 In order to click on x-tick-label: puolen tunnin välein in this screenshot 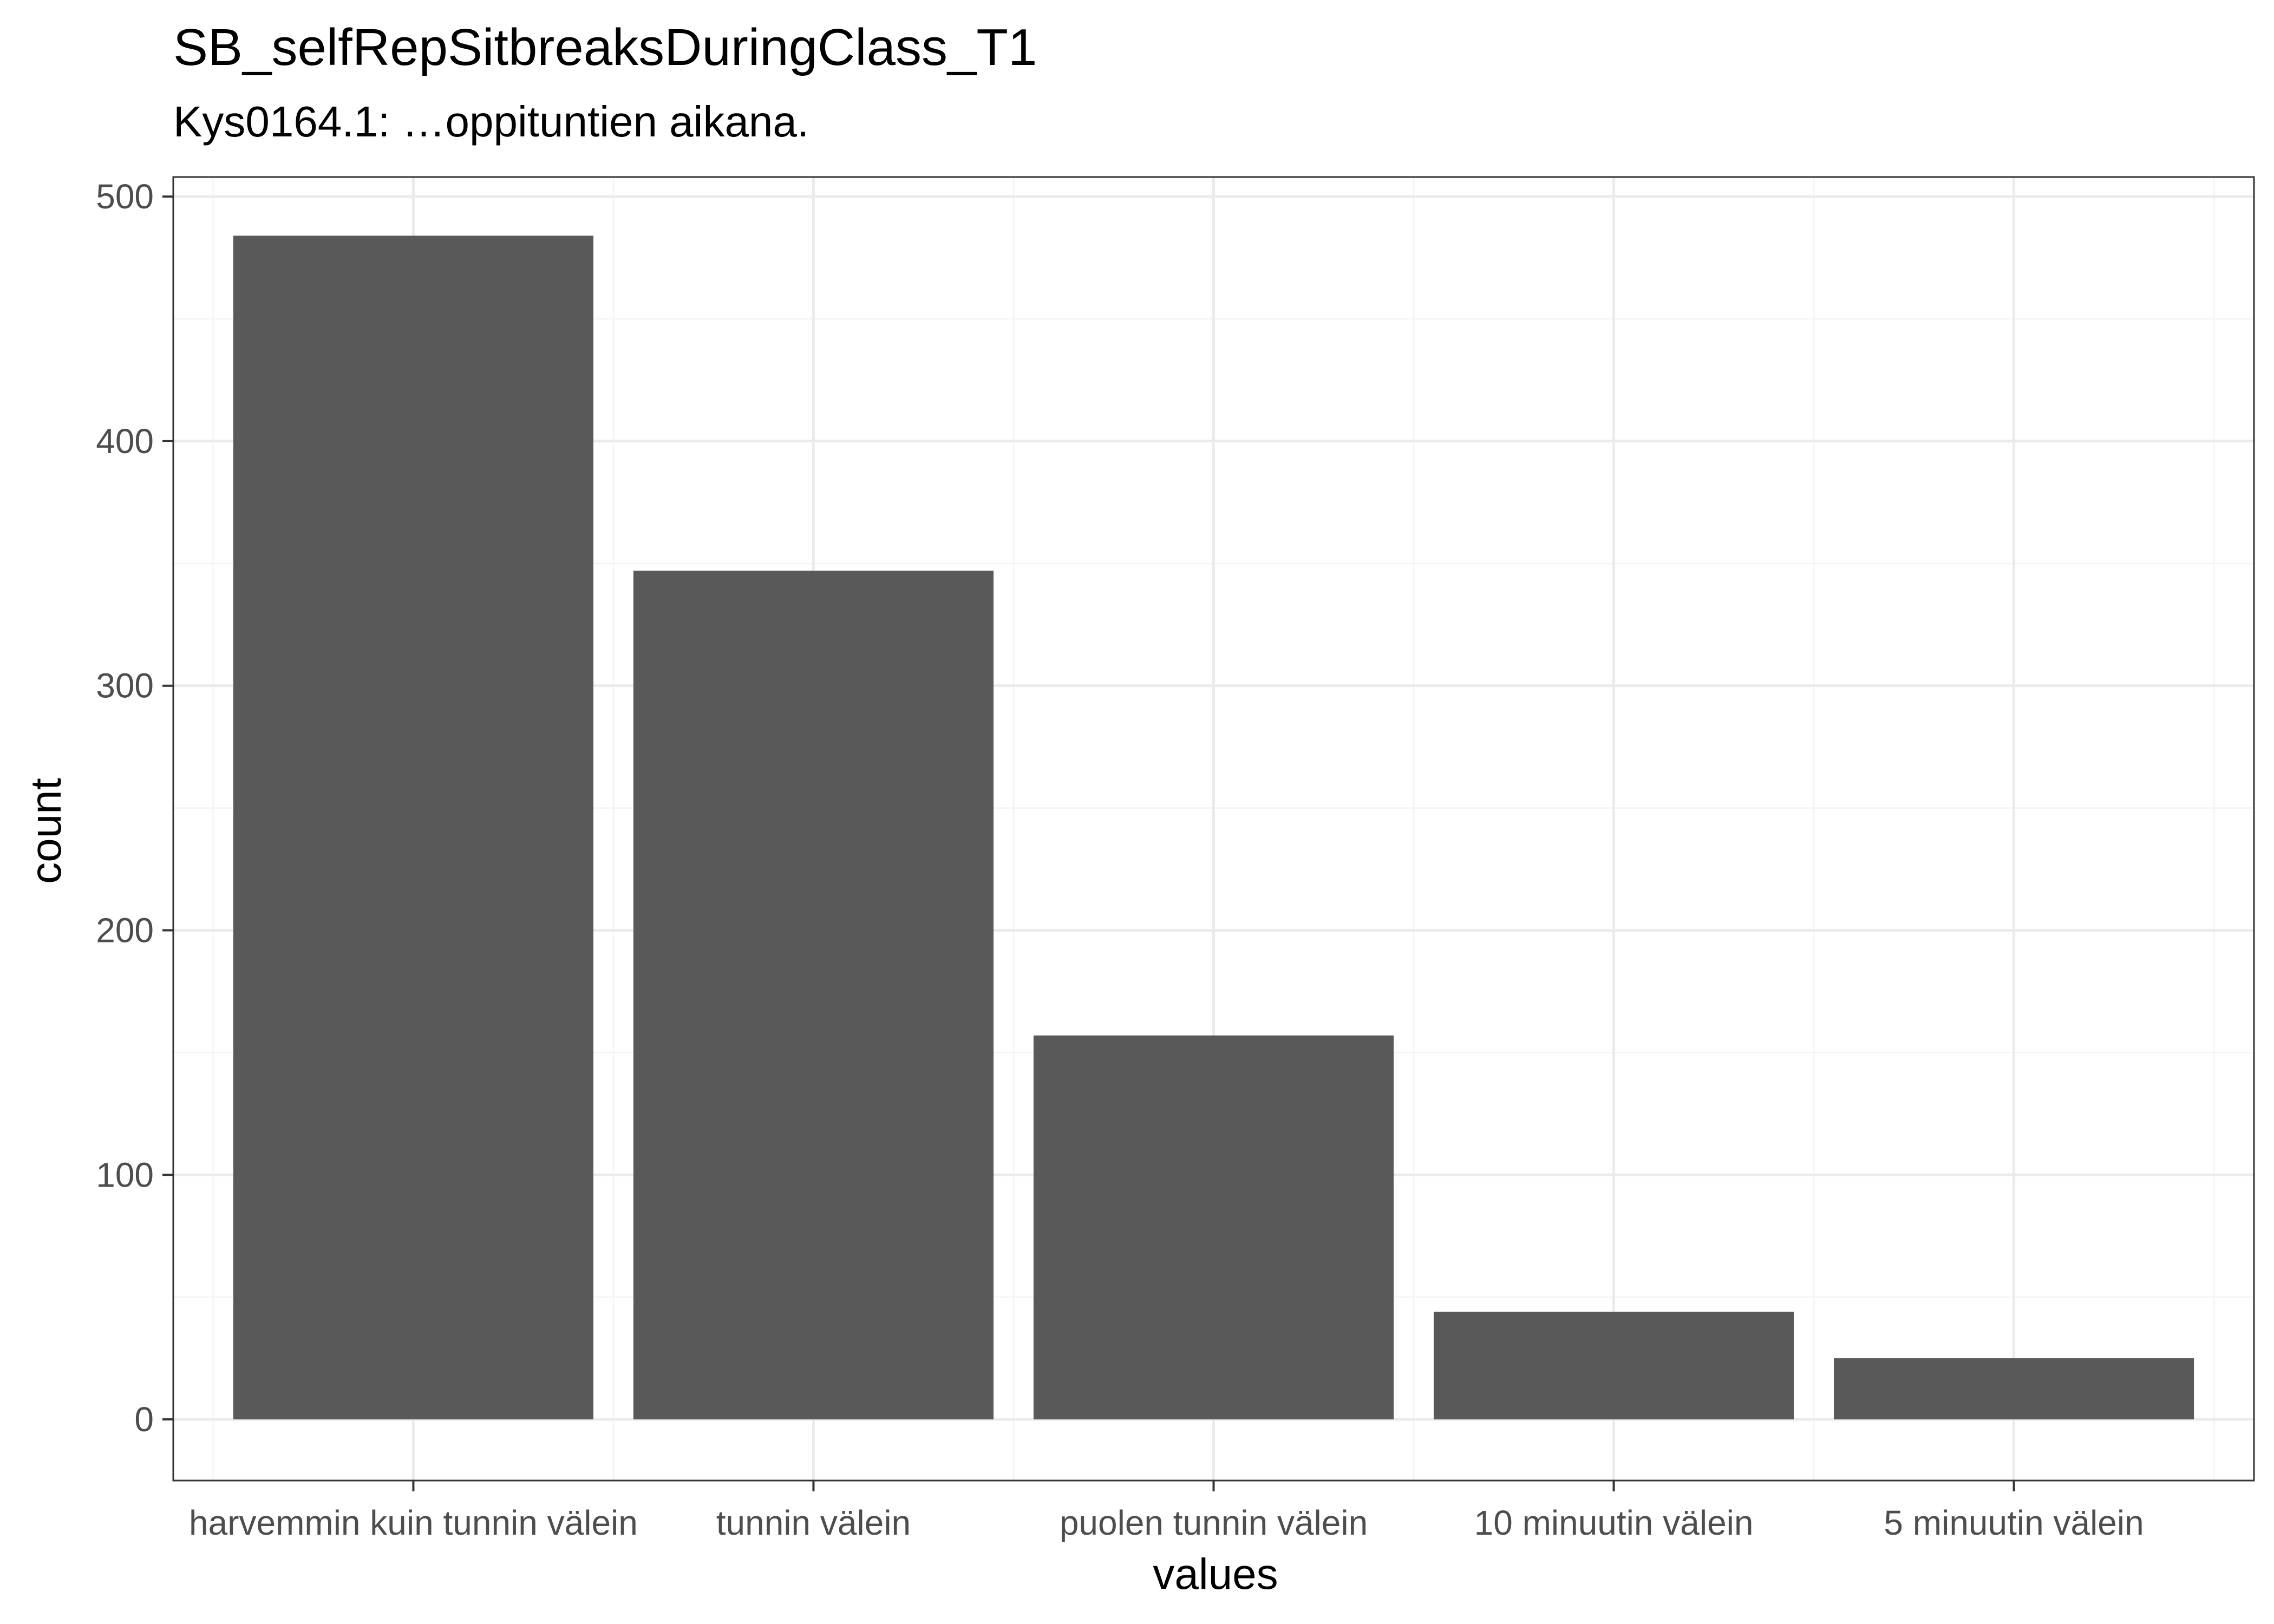, I will do `click(1214, 1522)`.